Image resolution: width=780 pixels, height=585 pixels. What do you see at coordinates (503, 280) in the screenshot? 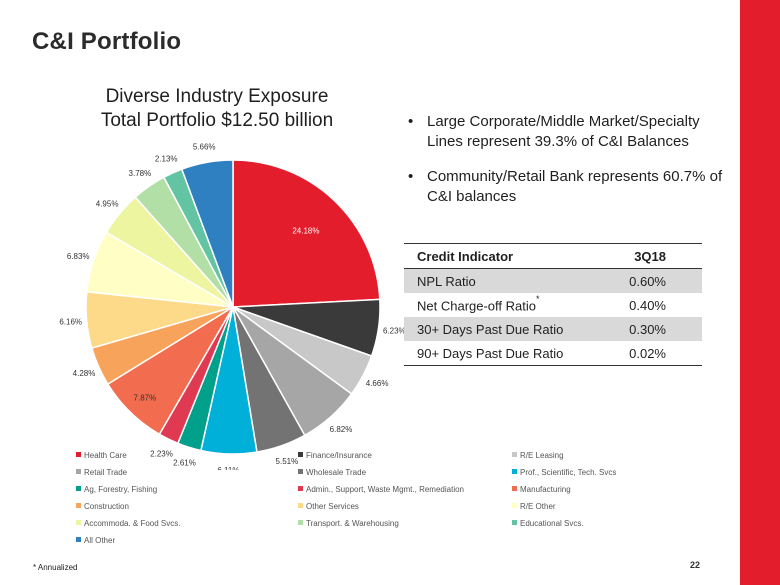
I see `row-label: NPL Ratio` at bounding box center [503, 280].